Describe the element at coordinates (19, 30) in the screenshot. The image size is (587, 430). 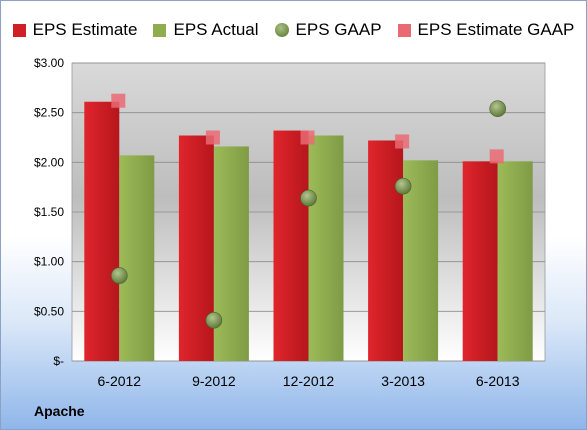
I see `legend-swatch-eps-estimate` at that location.